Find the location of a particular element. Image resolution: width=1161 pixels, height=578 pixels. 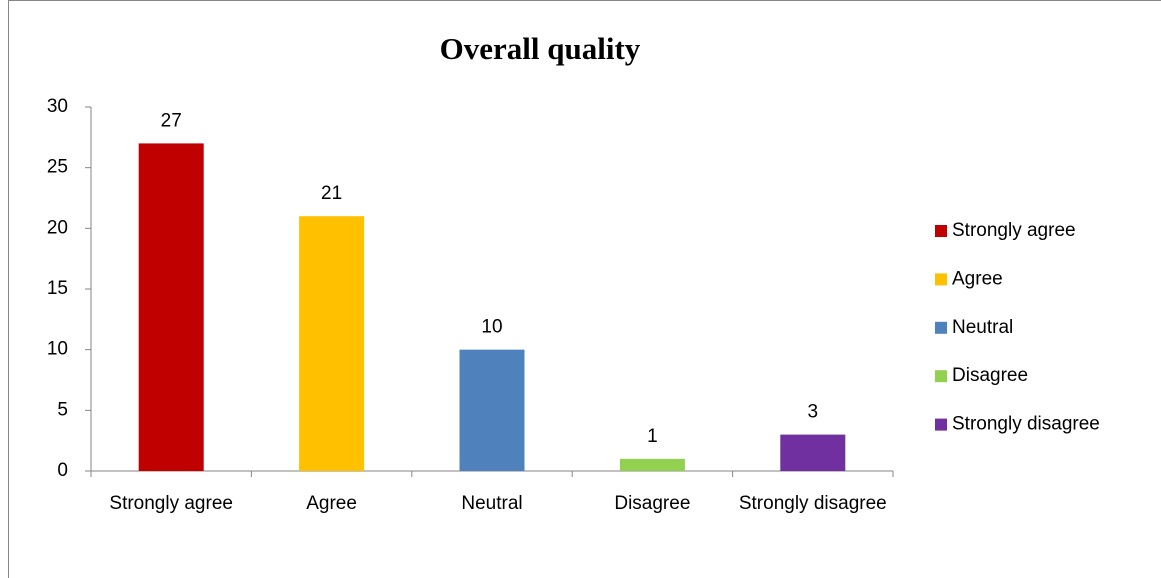

data-label: 10 is located at coordinates (491, 327).